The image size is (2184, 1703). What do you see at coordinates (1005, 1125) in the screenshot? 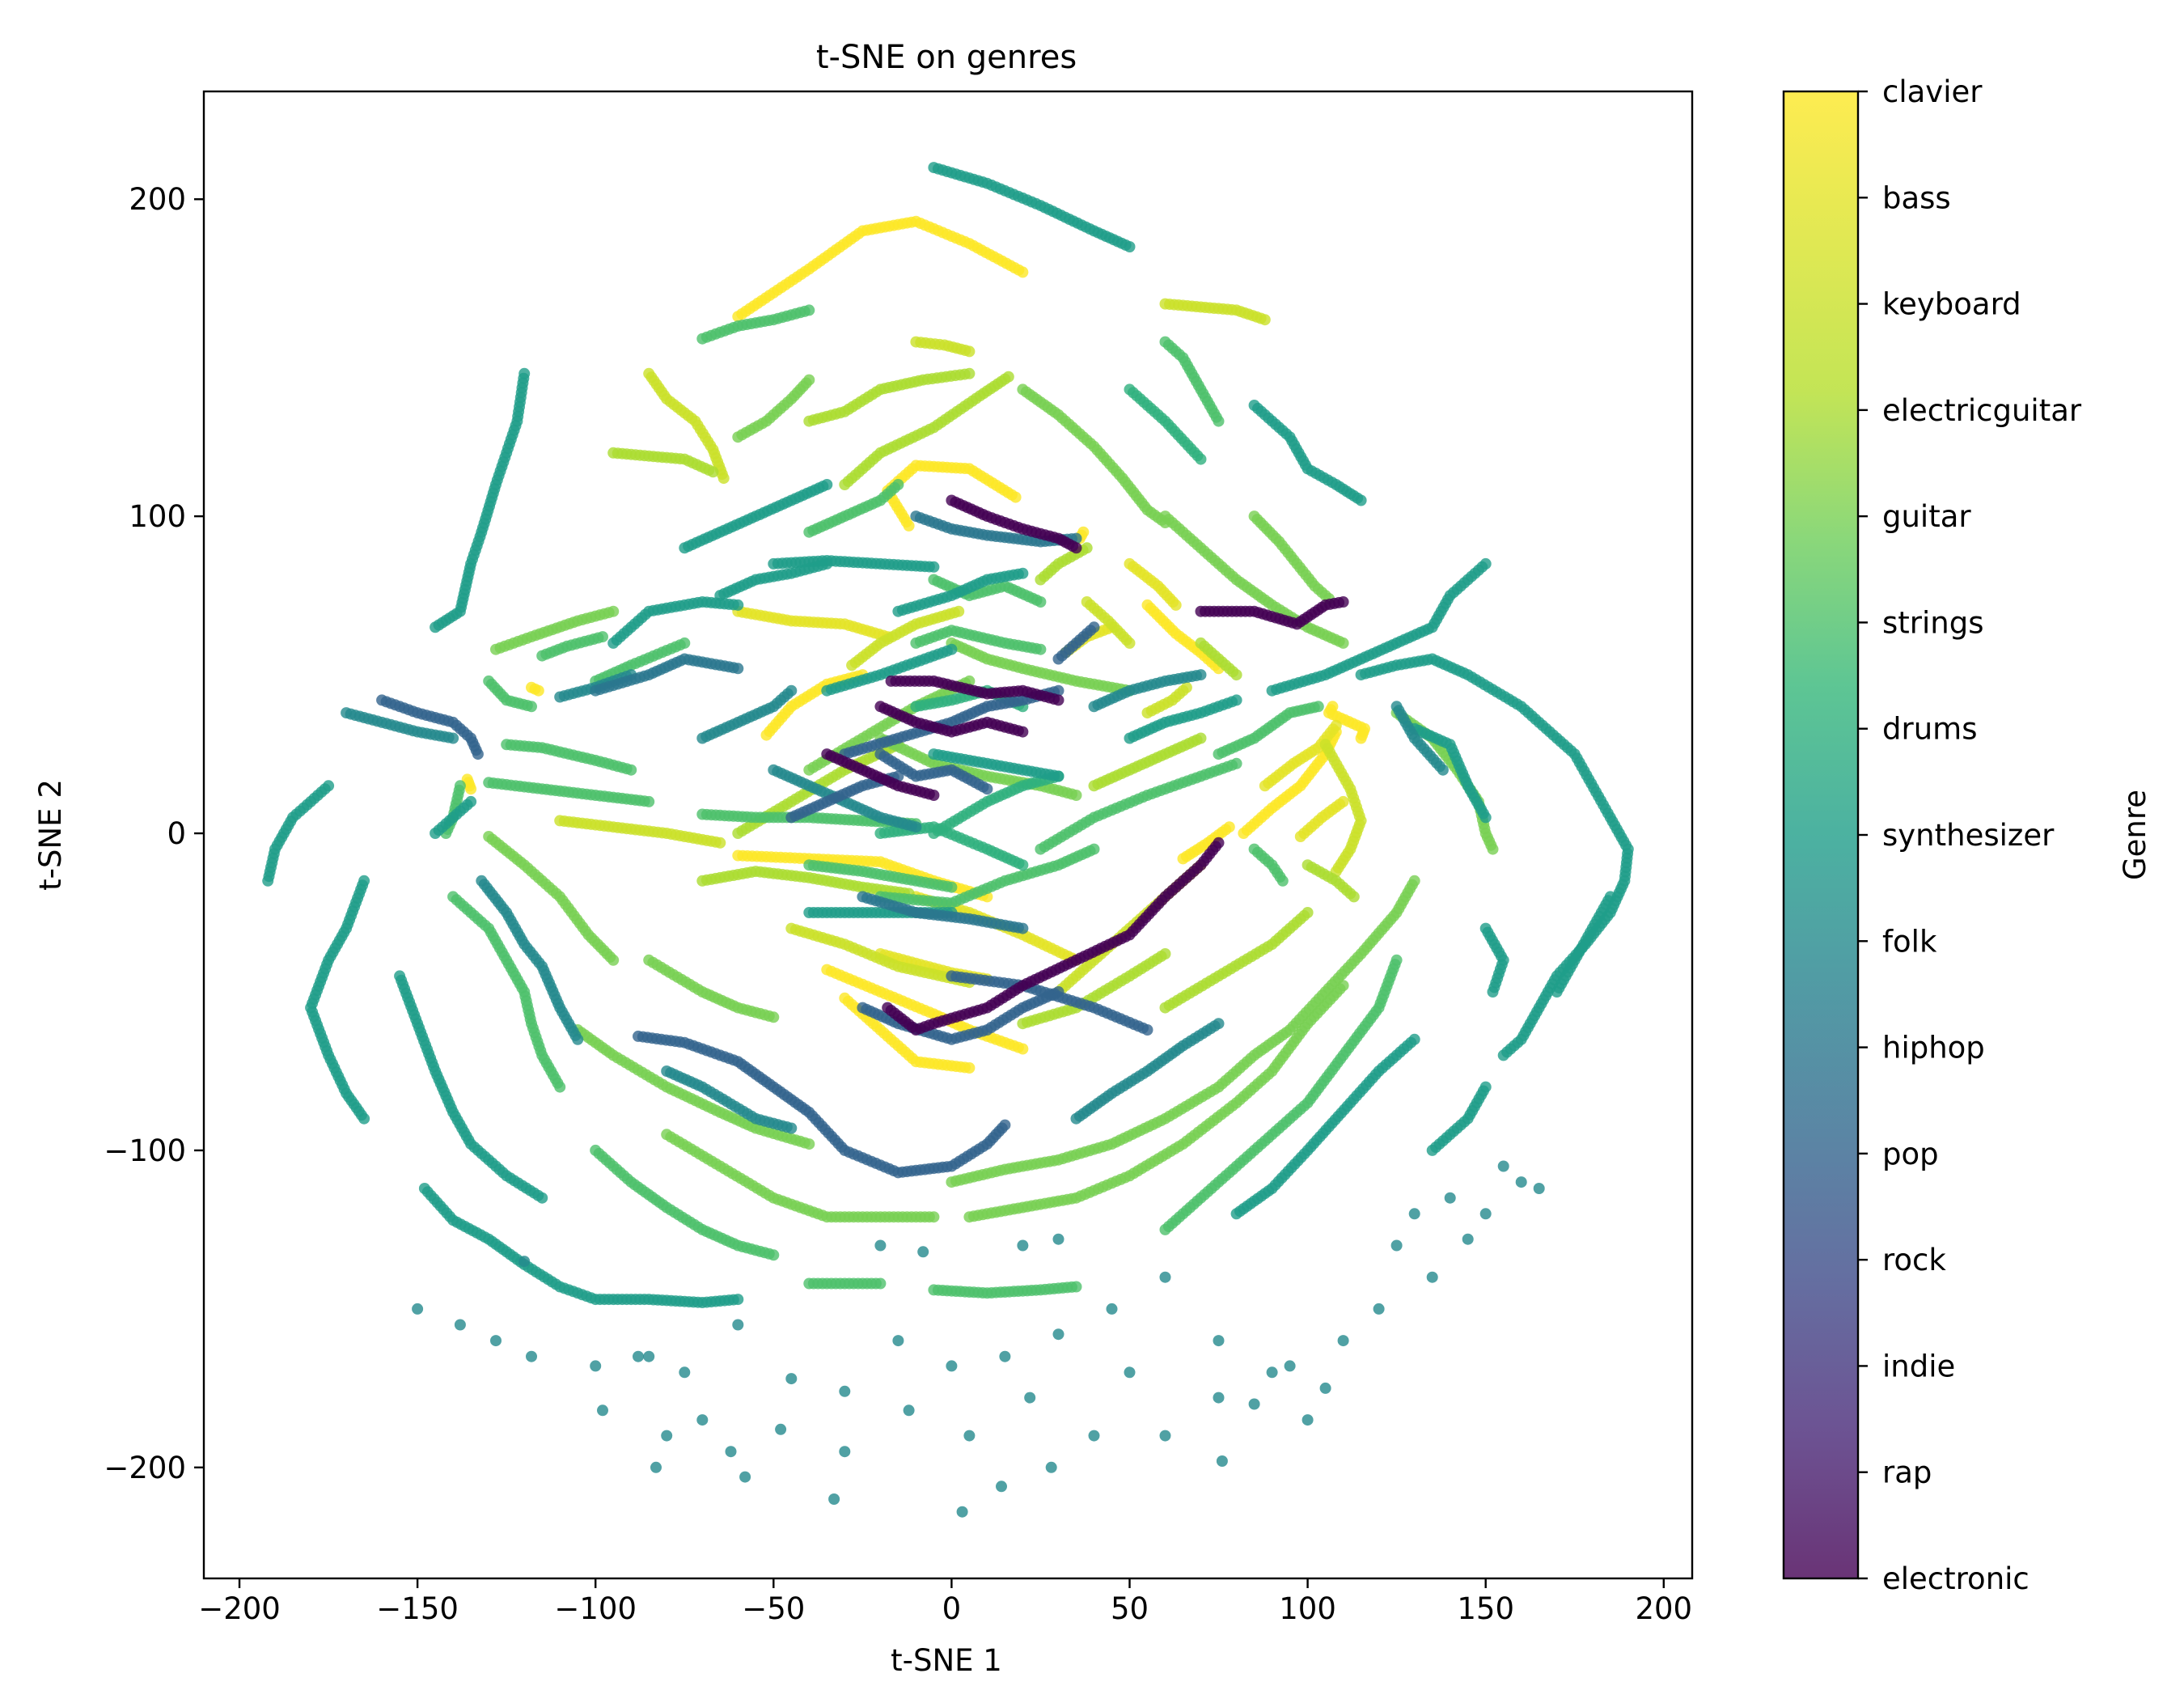
I see `scatter-point-pop` at bounding box center [1005, 1125].